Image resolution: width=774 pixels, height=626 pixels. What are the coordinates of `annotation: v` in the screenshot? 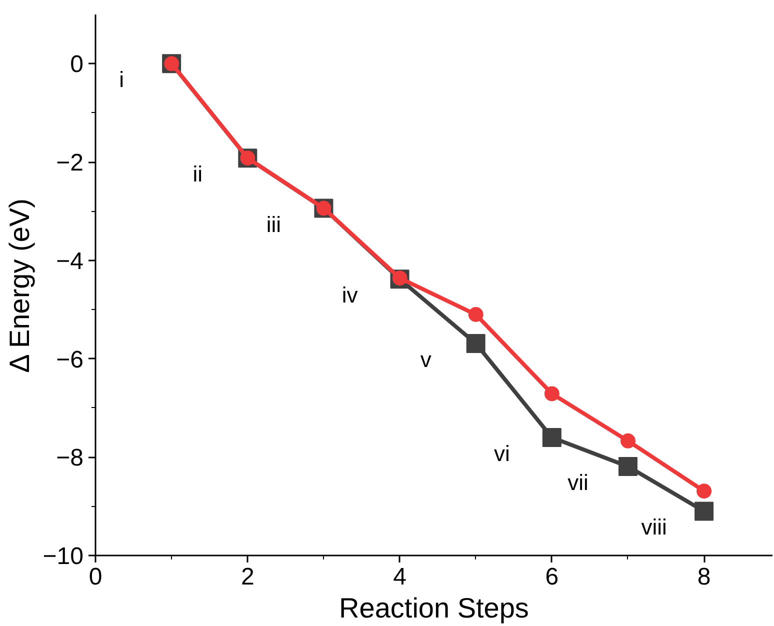 It's located at (426, 359).